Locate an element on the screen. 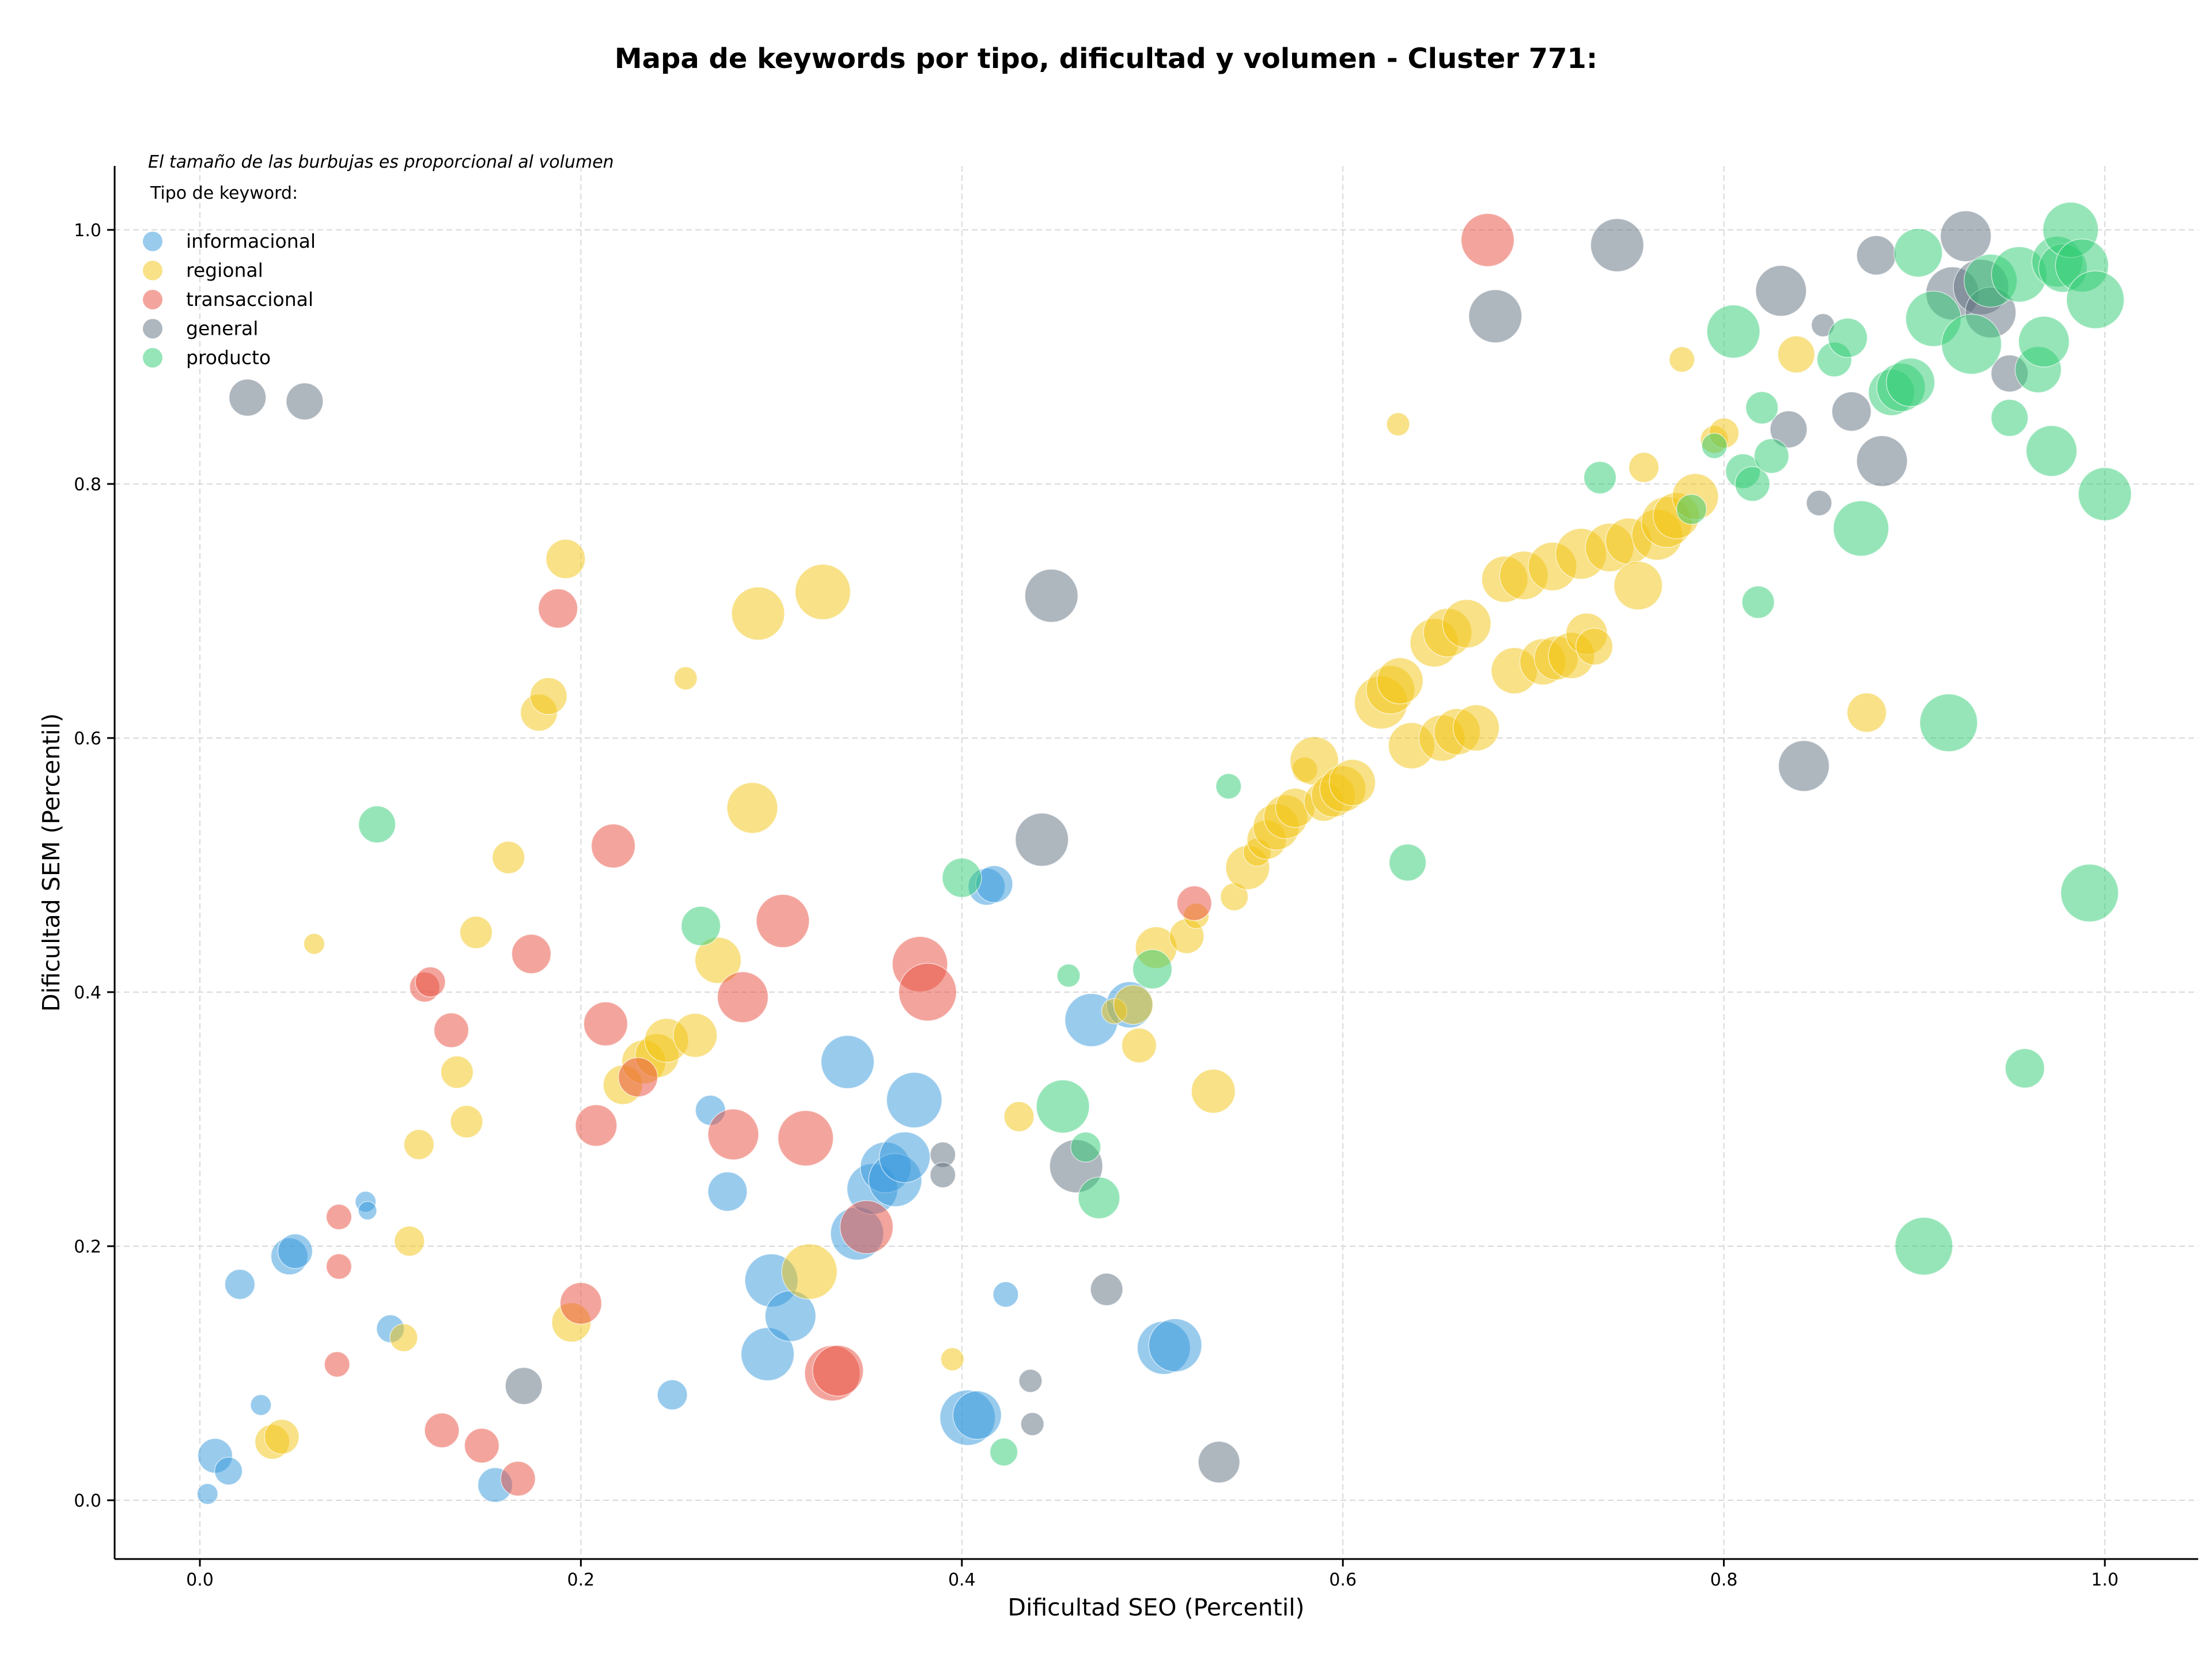  x-tick-label: 1.0 is located at coordinates (2105, 1580).